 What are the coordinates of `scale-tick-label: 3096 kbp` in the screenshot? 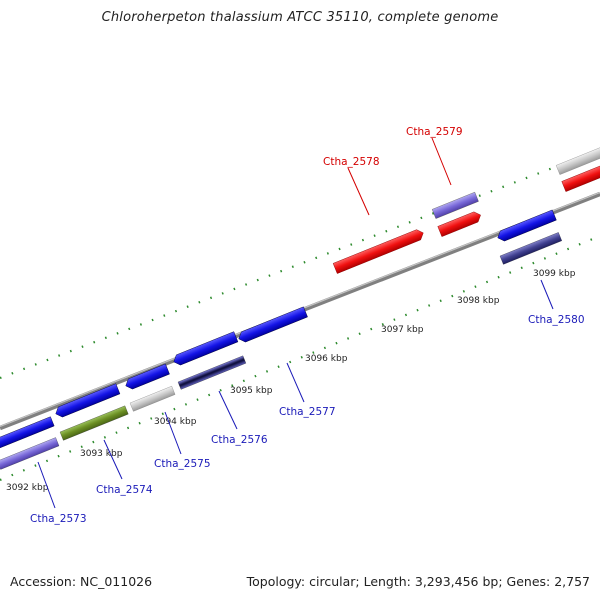 It's located at (326, 359).